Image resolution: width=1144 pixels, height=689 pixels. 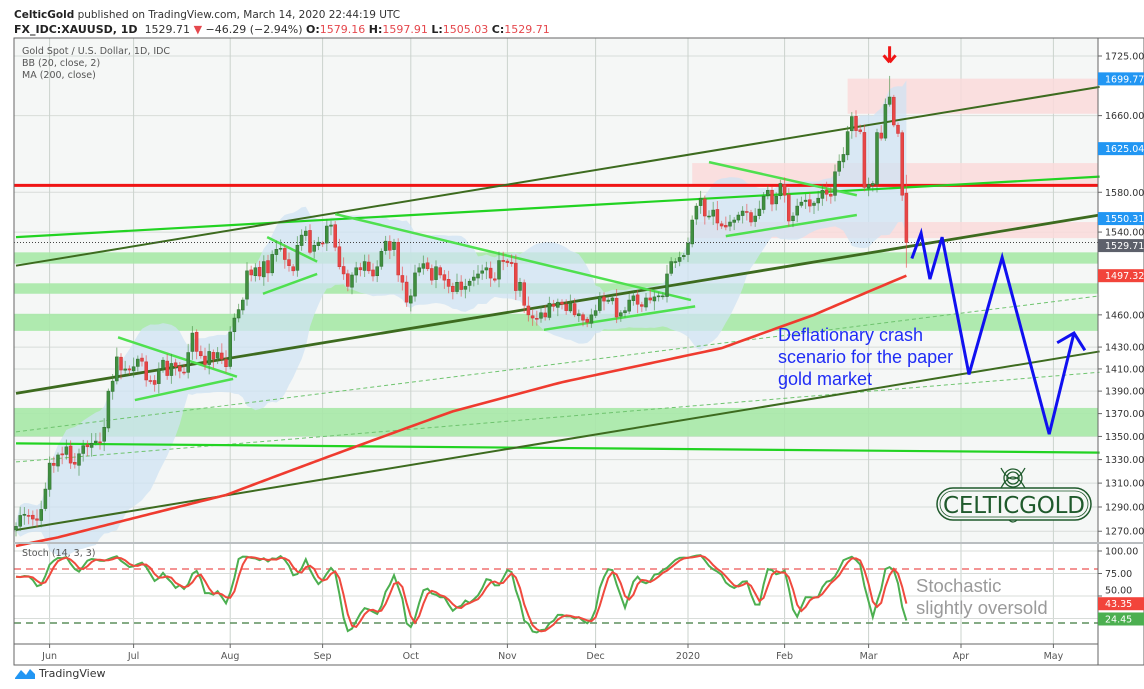 What do you see at coordinates (557, 207) in the screenshot?
I see `bright-green-trend-line` at bounding box center [557, 207].